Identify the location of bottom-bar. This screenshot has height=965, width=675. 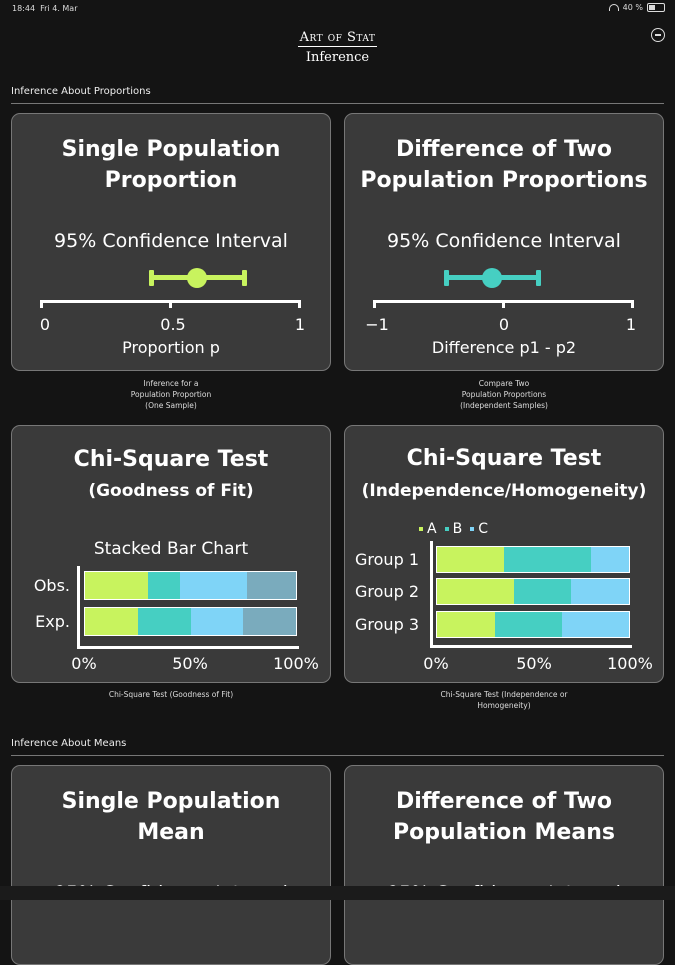
(337, 893).